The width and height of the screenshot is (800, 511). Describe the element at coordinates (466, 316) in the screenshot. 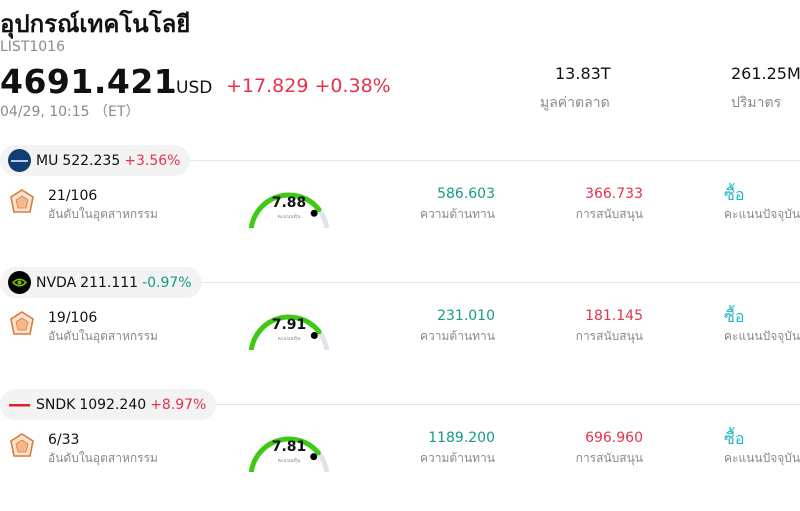

I see `resistance-value: 231.010` at that location.